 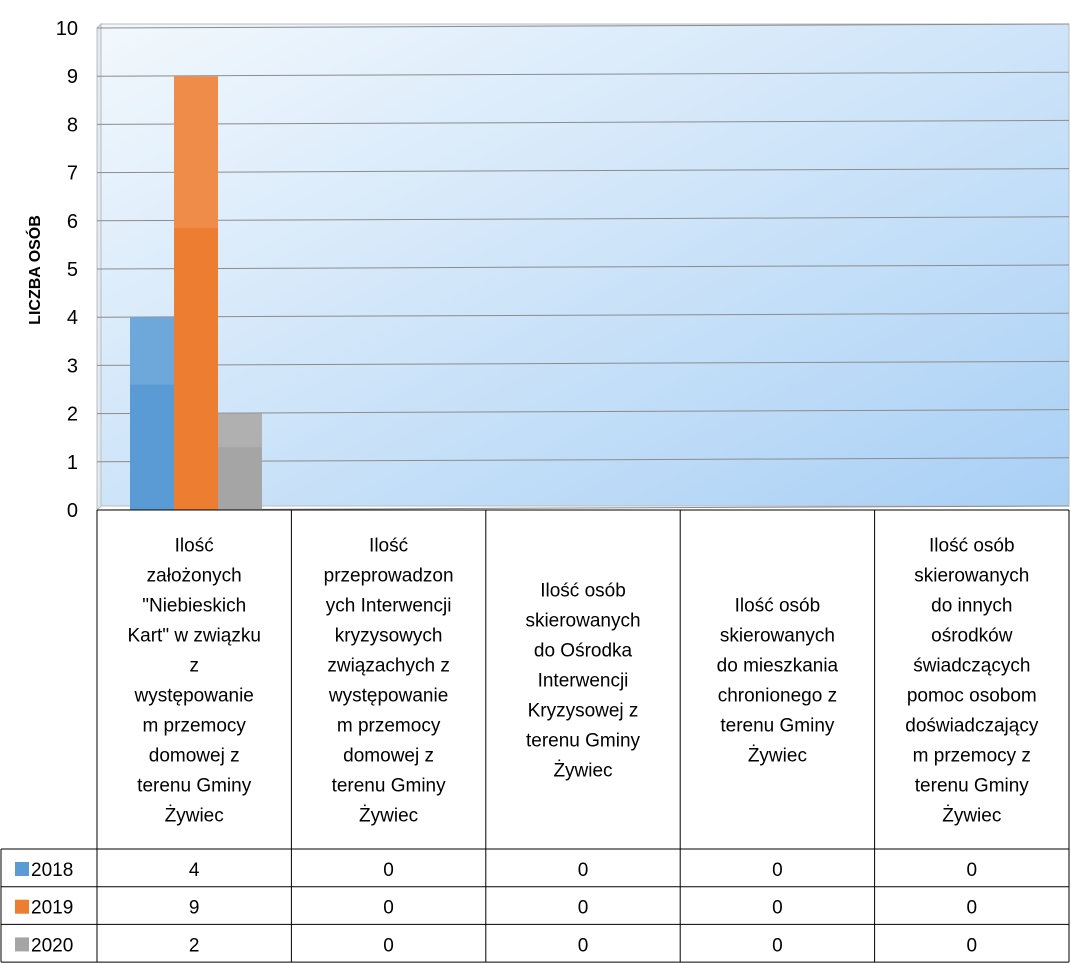 I want to click on table-cell-2020-0: 2, so click(x=194, y=945).